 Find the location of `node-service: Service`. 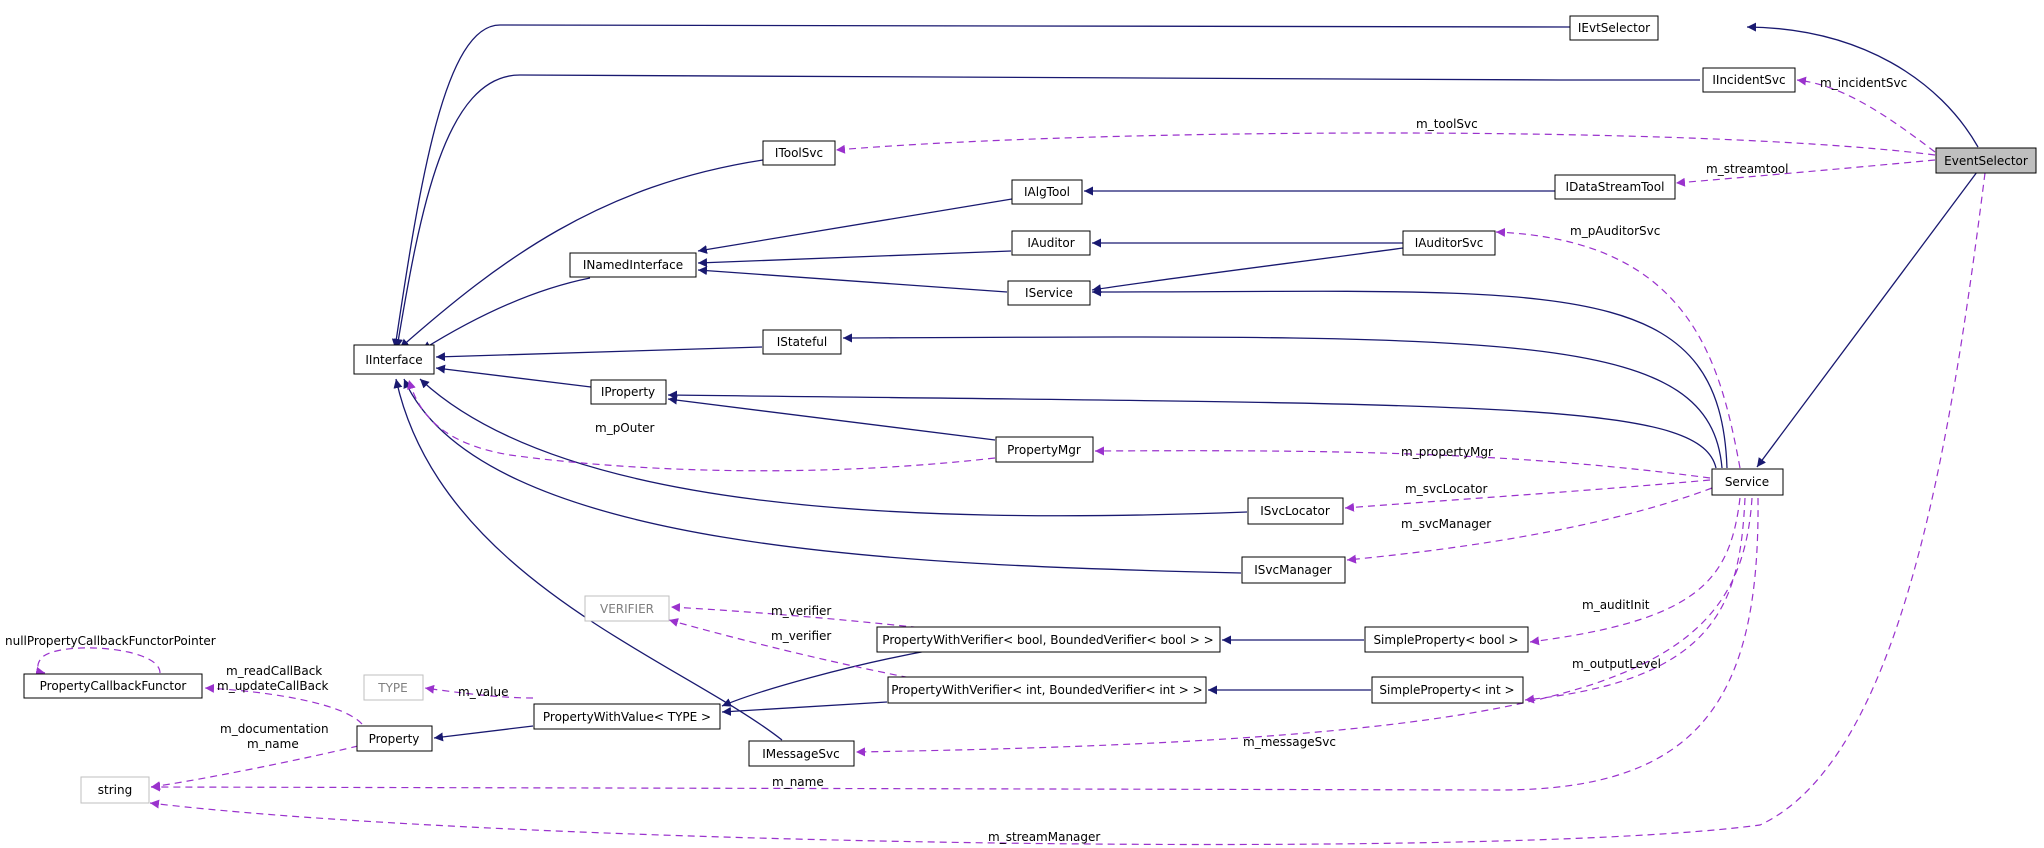

node-service: Service is located at coordinates (1747, 482).